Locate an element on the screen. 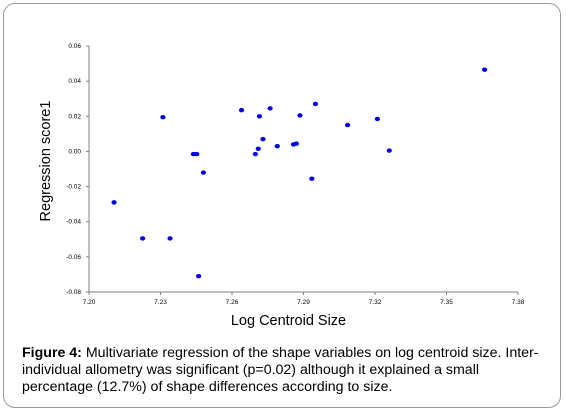 The image size is (566, 413). y-tick-label: 0.02 is located at coordinates (74, 116).